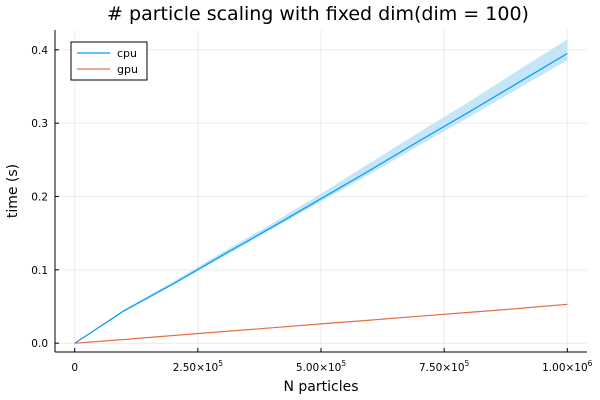  I want to click on x-axis-label: N particles, so click(320, 387).